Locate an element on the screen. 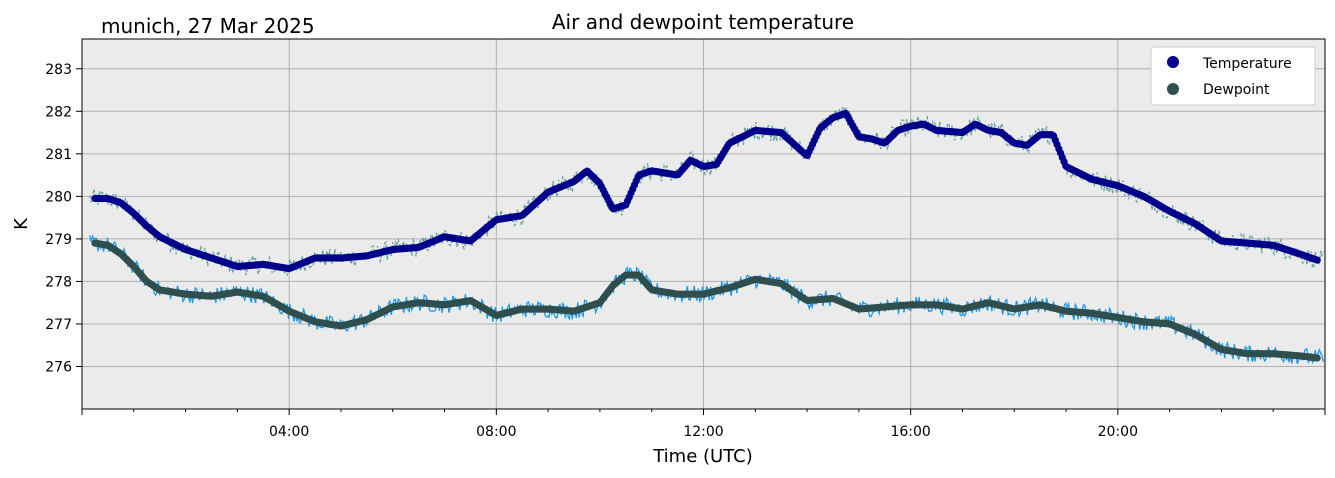 The height and width of the screenshot is (478, 1335). x-tick-label: 20:00 is located at coordinates (1118, 432).